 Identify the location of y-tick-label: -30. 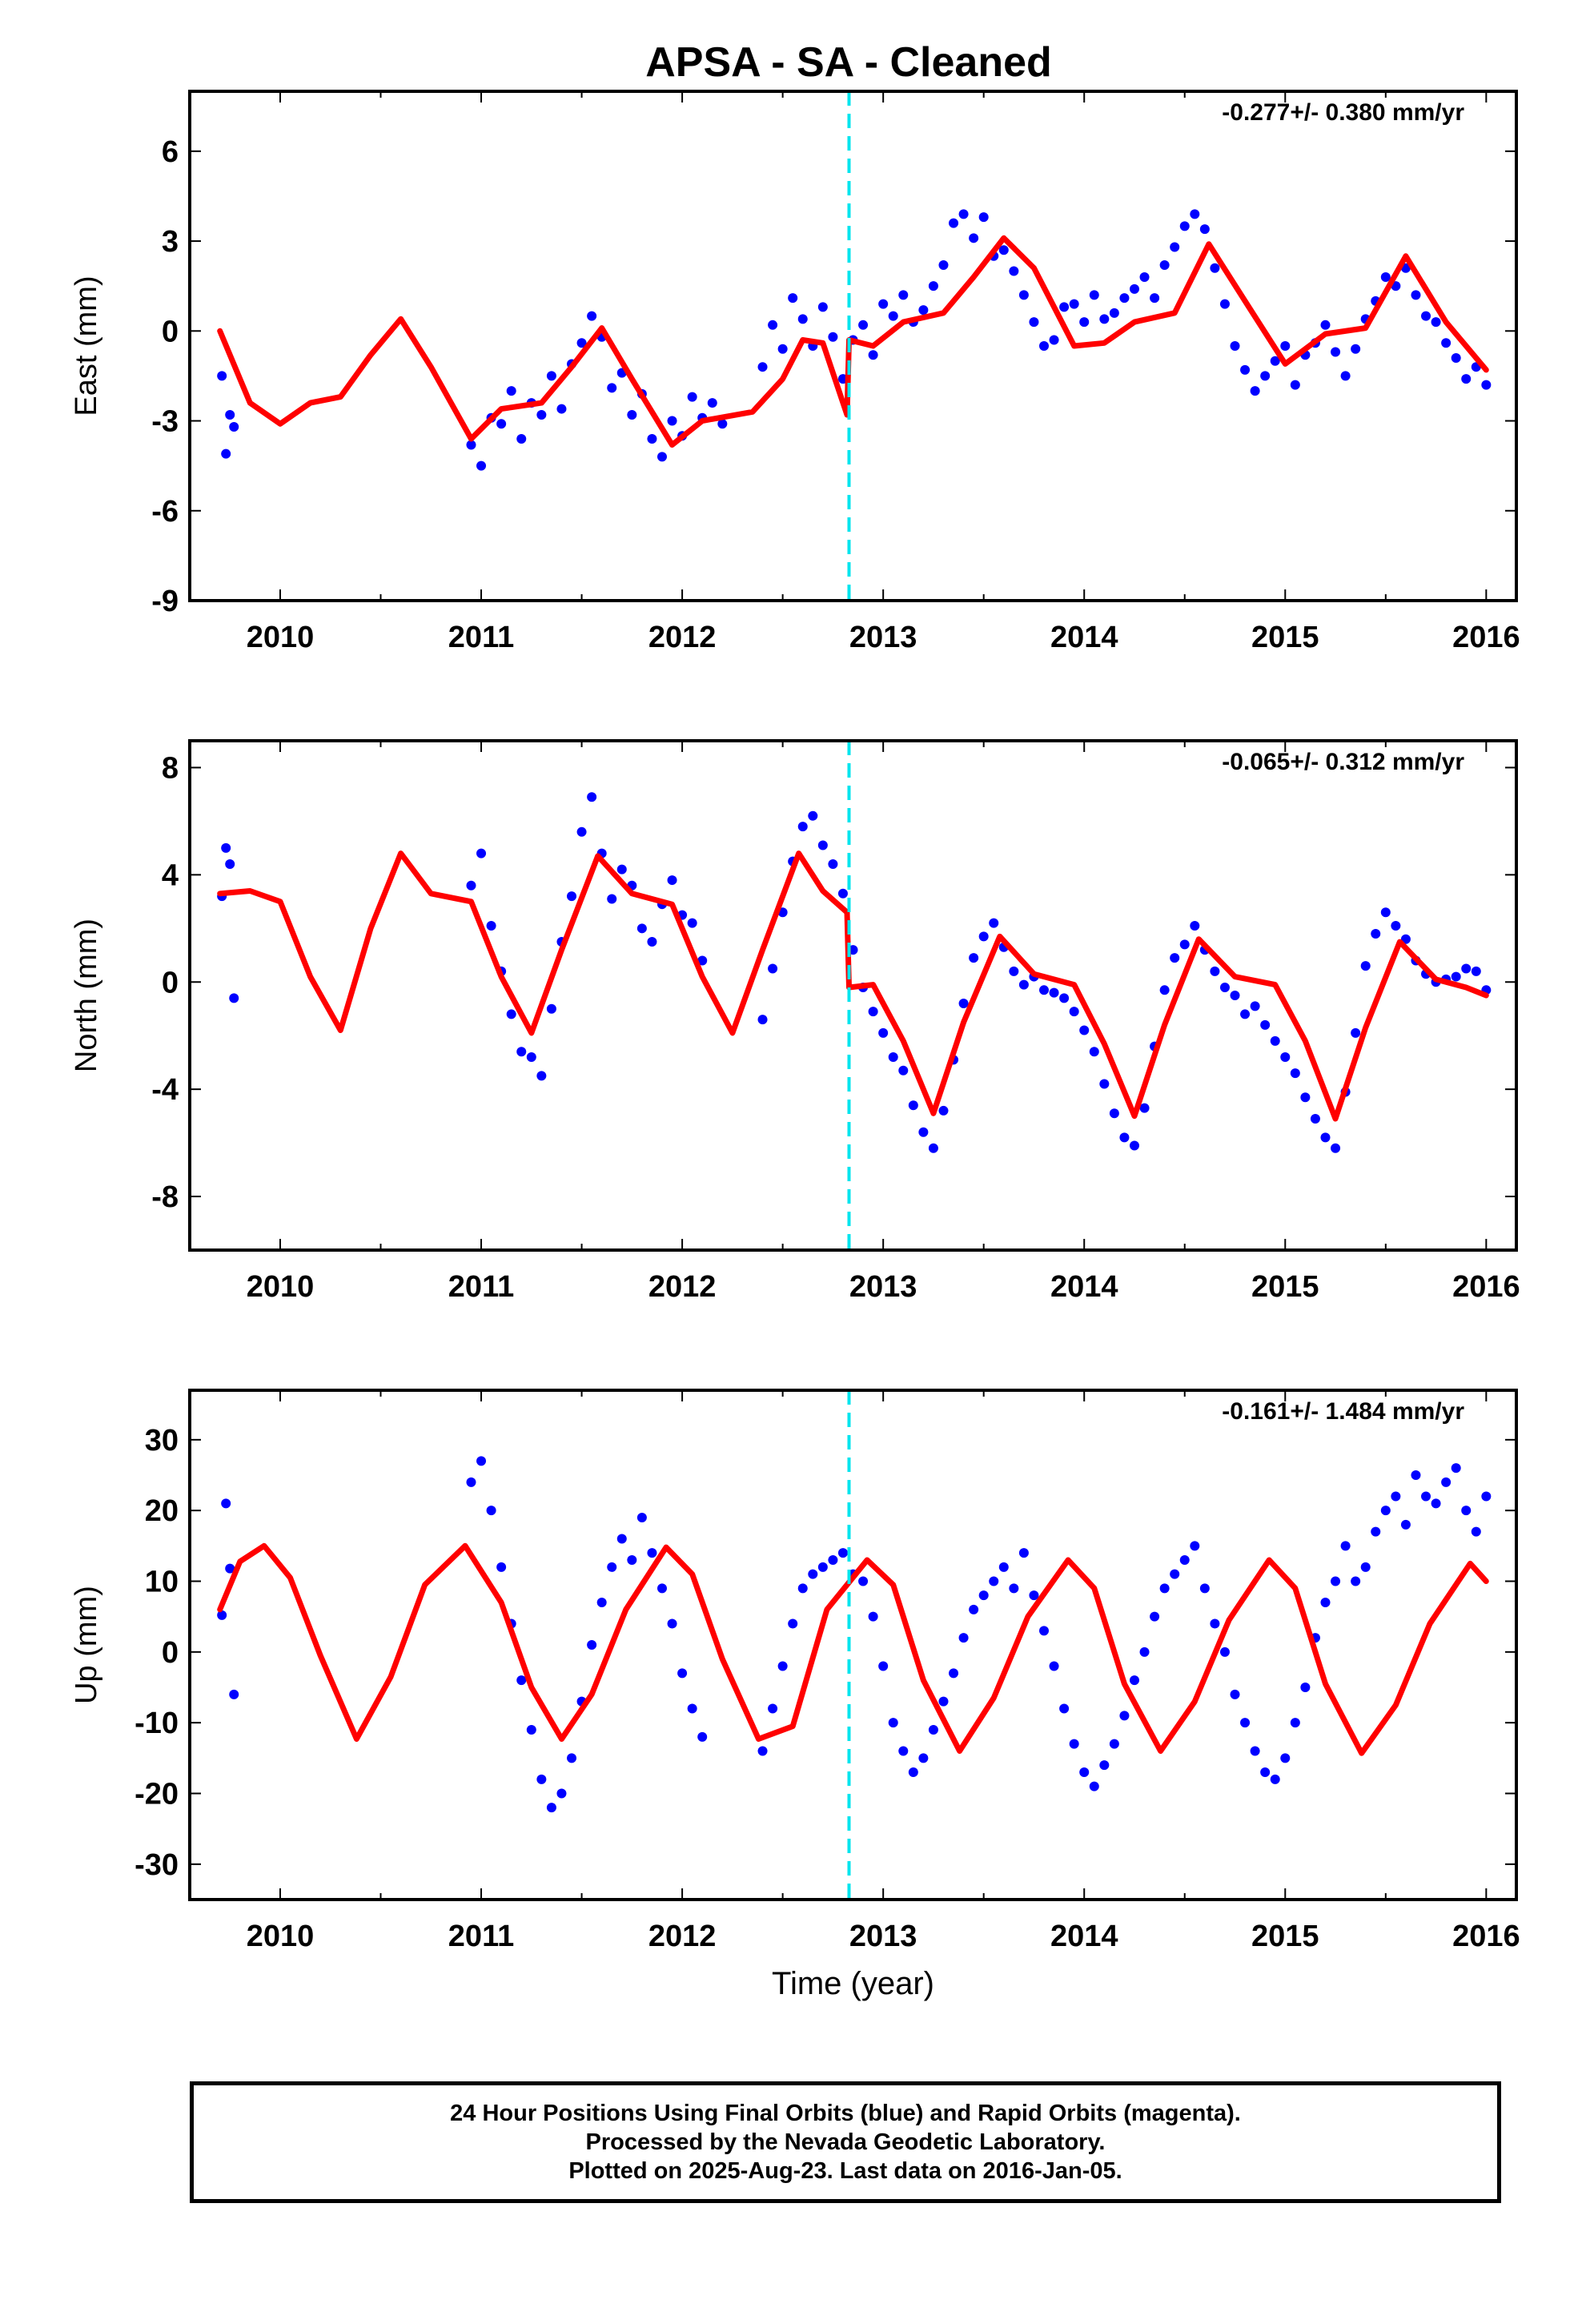
(157, 1865).